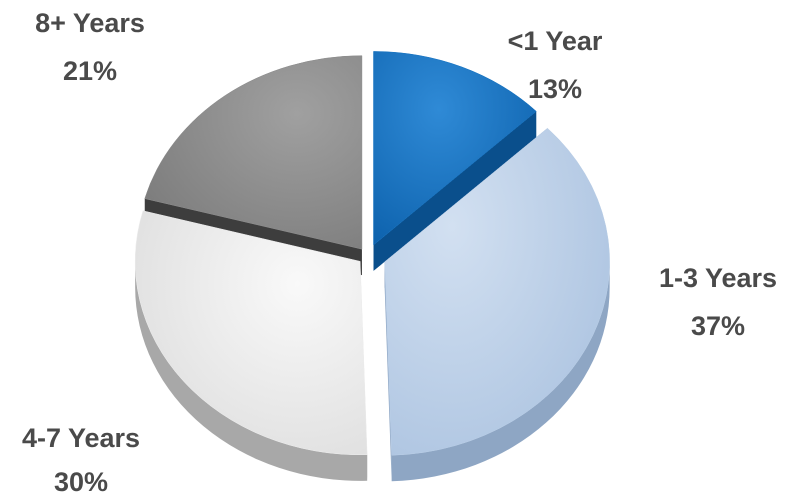 The image size is (792, 494). I want to click on slice-label-lt1-year: <1 Year 13%, so click(555, 65).